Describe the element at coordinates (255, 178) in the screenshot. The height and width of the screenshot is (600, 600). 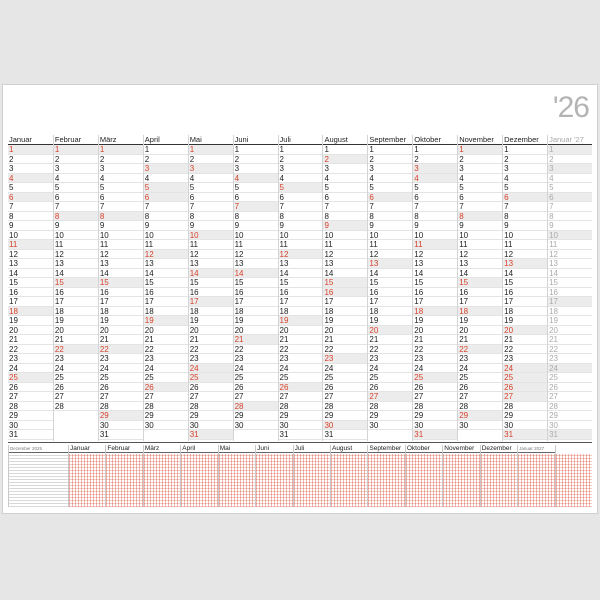
I see `day-row-holiday: 4` at that location.